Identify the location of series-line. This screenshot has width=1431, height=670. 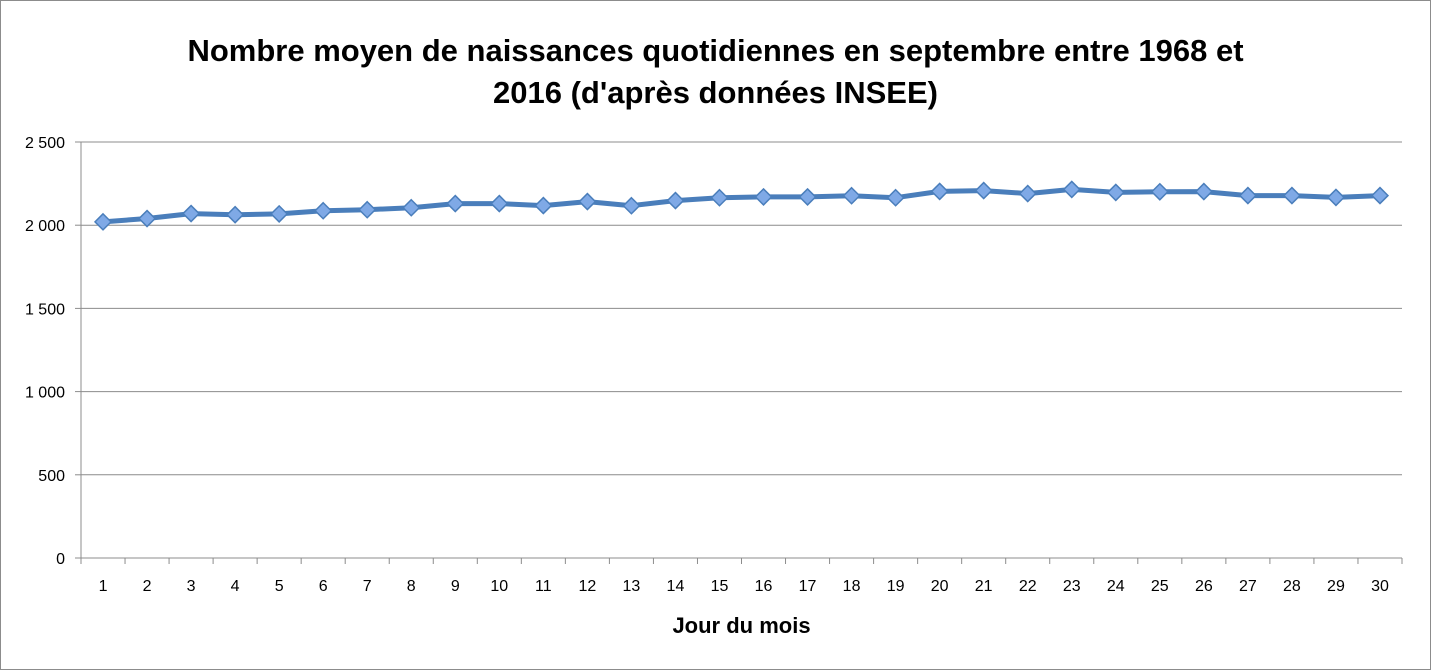
(741, 205).